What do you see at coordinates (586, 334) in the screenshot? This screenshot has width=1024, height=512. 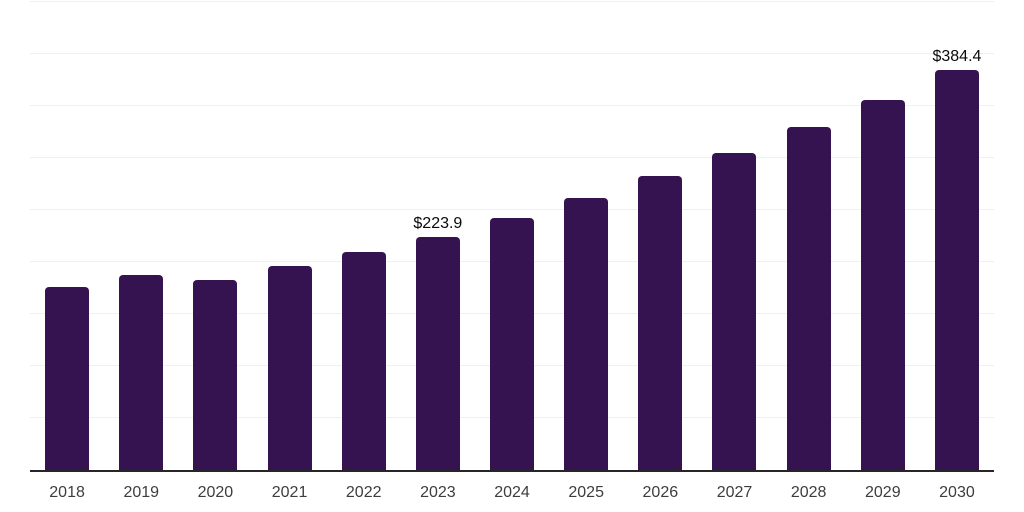 I see `bar-2025` at bounding box center [586, 334].